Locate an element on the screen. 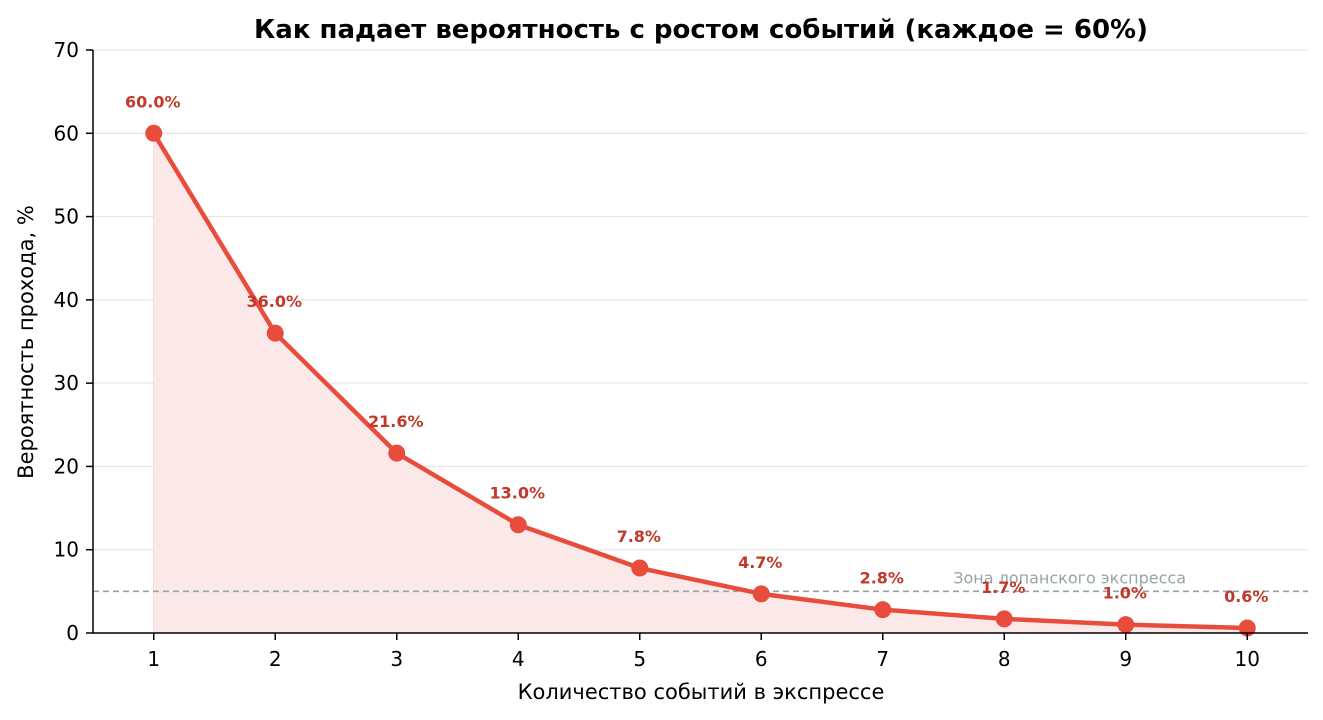 This screenshot has height=720, width=1323. reference-line-label: Зона лопанского экспресса is located at coordinates (1069, 577).